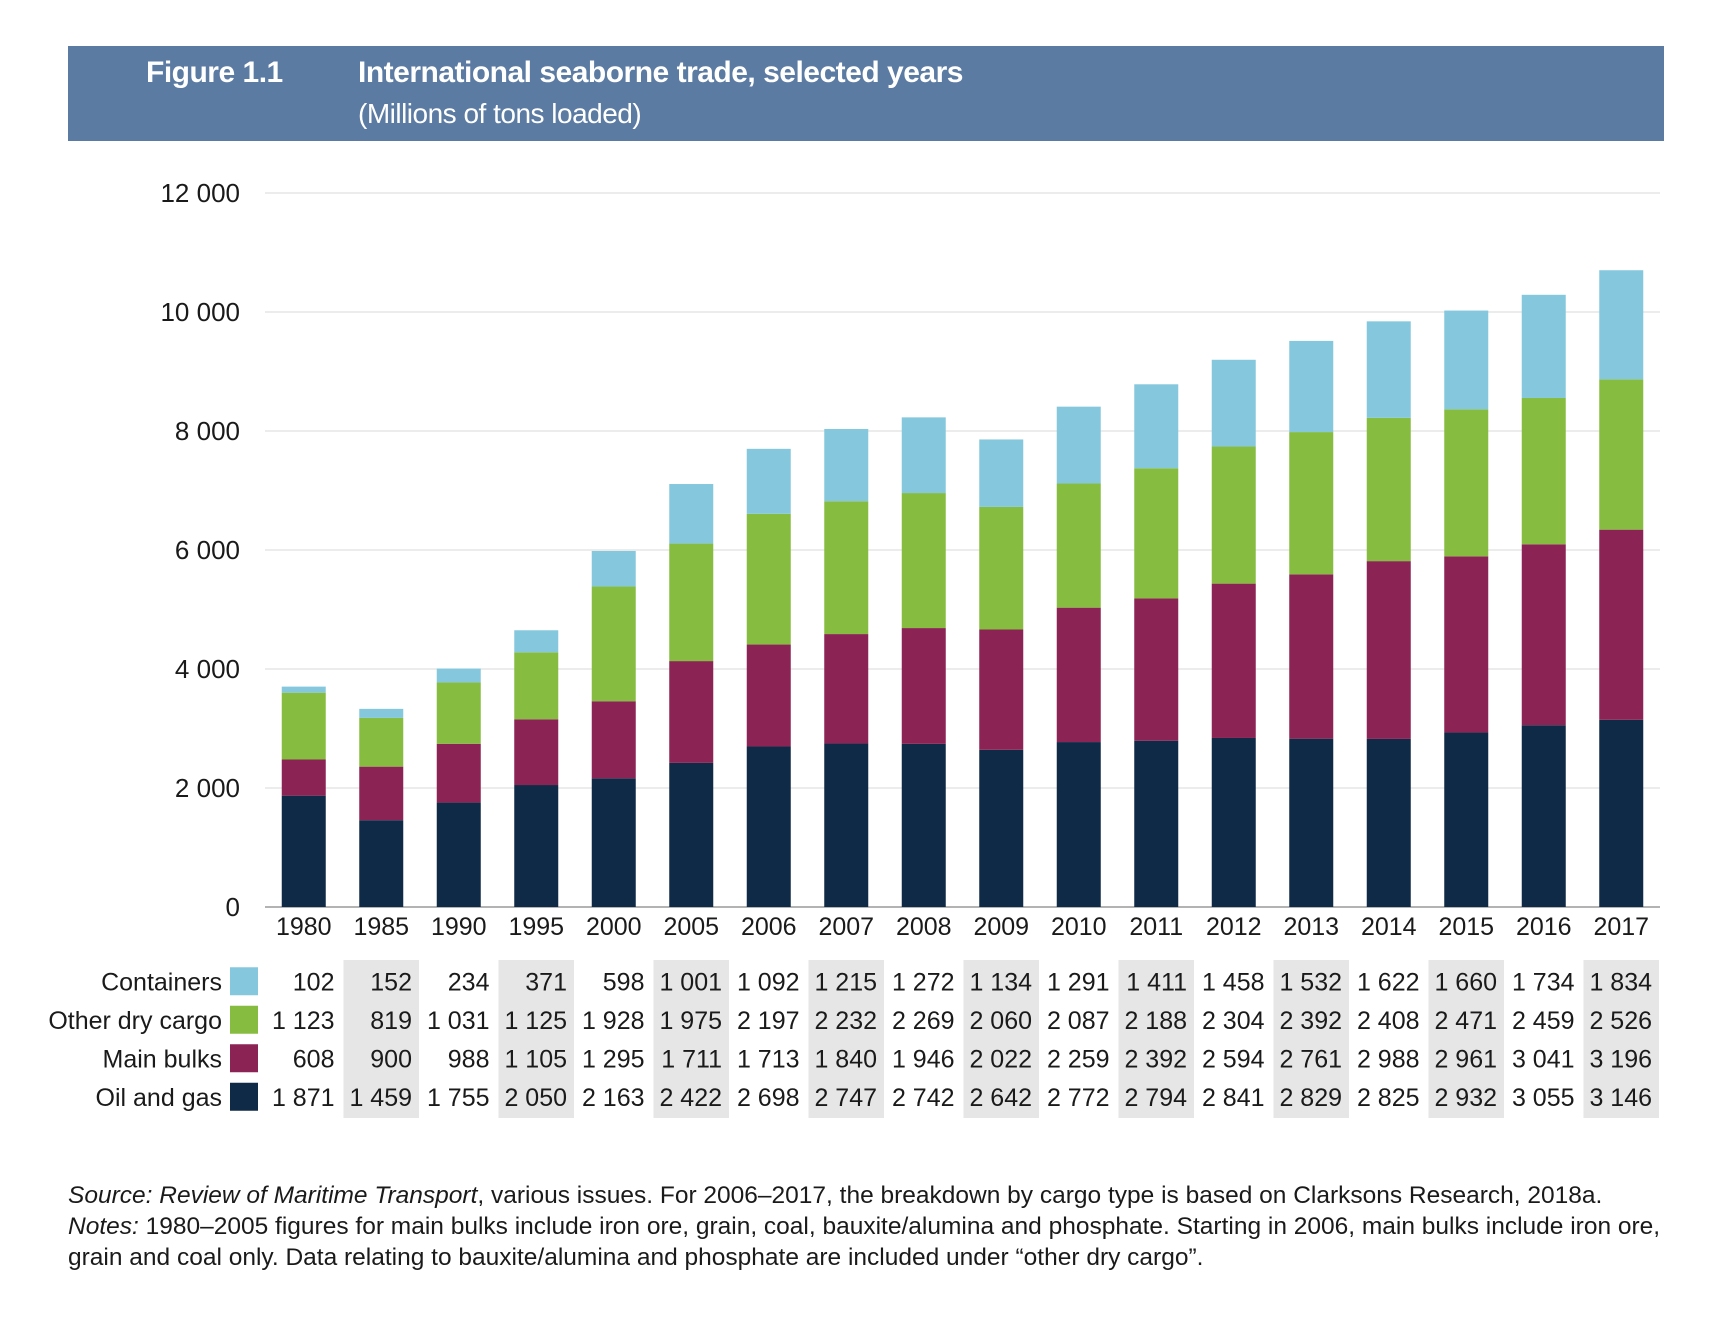 This screenshot has width=1721, height=1336. Describe the element at coordinates (500, 113) in the screenshot. I see `chart-subtitle: (Millions of tons loaded)` at that location.